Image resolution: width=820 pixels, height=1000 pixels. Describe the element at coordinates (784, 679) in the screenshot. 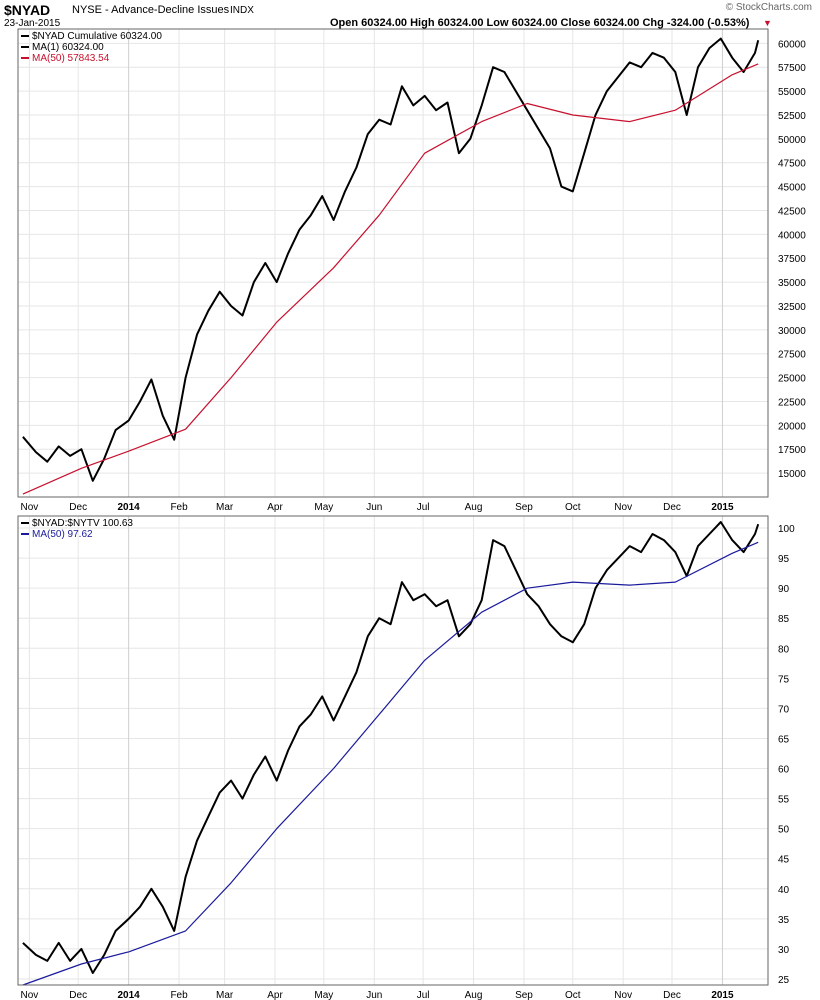

I see `y-tick-label: 75` at that location.